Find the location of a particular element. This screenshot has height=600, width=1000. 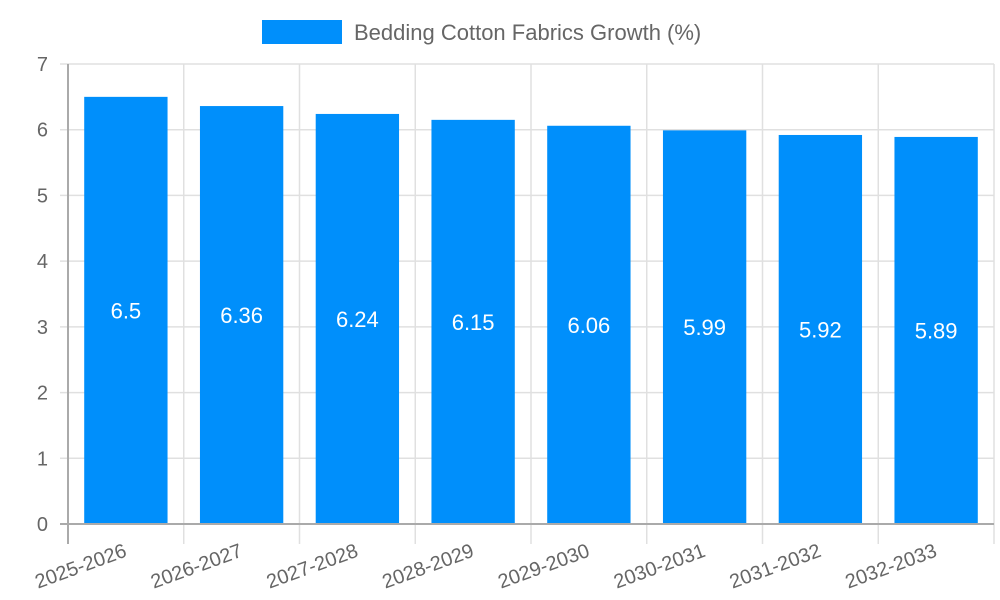

y-tick-label: 1 is located at coordinates (42, 459).